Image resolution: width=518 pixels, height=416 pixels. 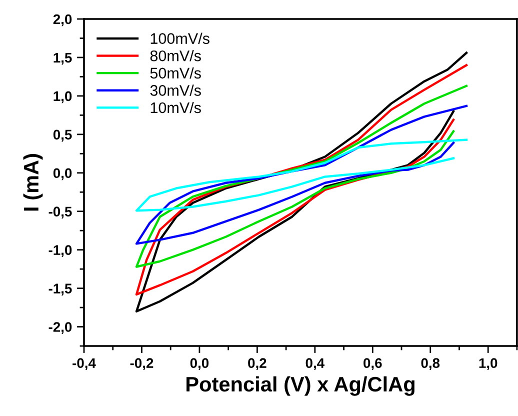 What do you see at coordinates (62, 174) in the screenshot?
I see `y-tick-label: 0,0` at bounding box center [62, 174].